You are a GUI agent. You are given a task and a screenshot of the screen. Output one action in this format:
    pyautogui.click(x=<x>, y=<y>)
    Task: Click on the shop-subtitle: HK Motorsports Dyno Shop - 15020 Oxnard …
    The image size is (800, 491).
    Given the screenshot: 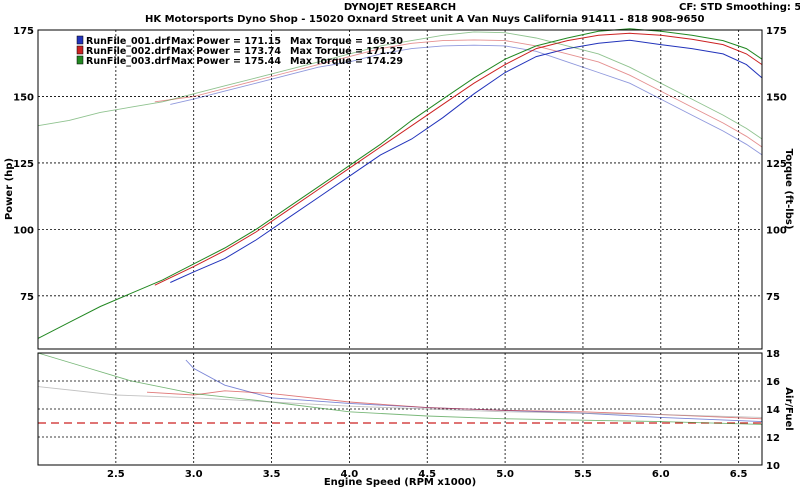 What is the action you would take?
    pyautogui.click(x=425, y=19)
    